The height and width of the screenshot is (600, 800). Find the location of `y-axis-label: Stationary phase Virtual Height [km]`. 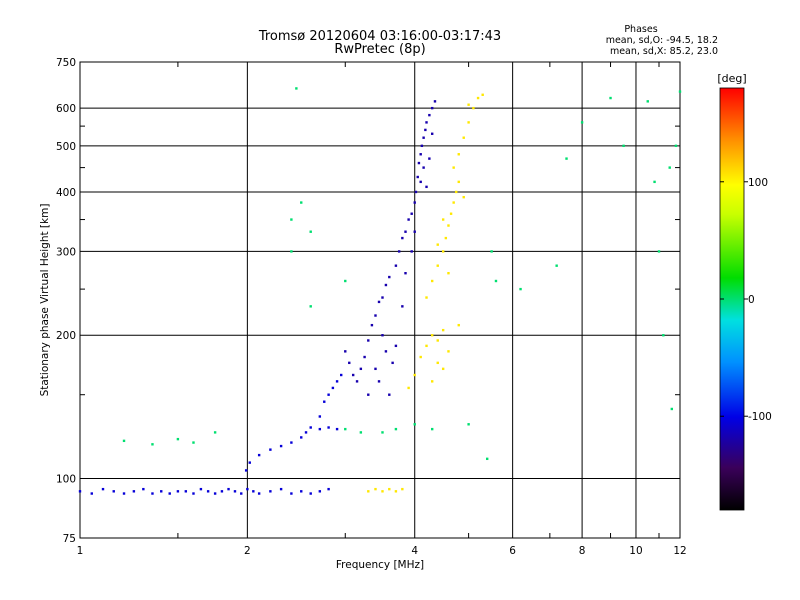

y-axis-label: Stationary phase Virtual Height [km] is located at coordinates (45, 300).